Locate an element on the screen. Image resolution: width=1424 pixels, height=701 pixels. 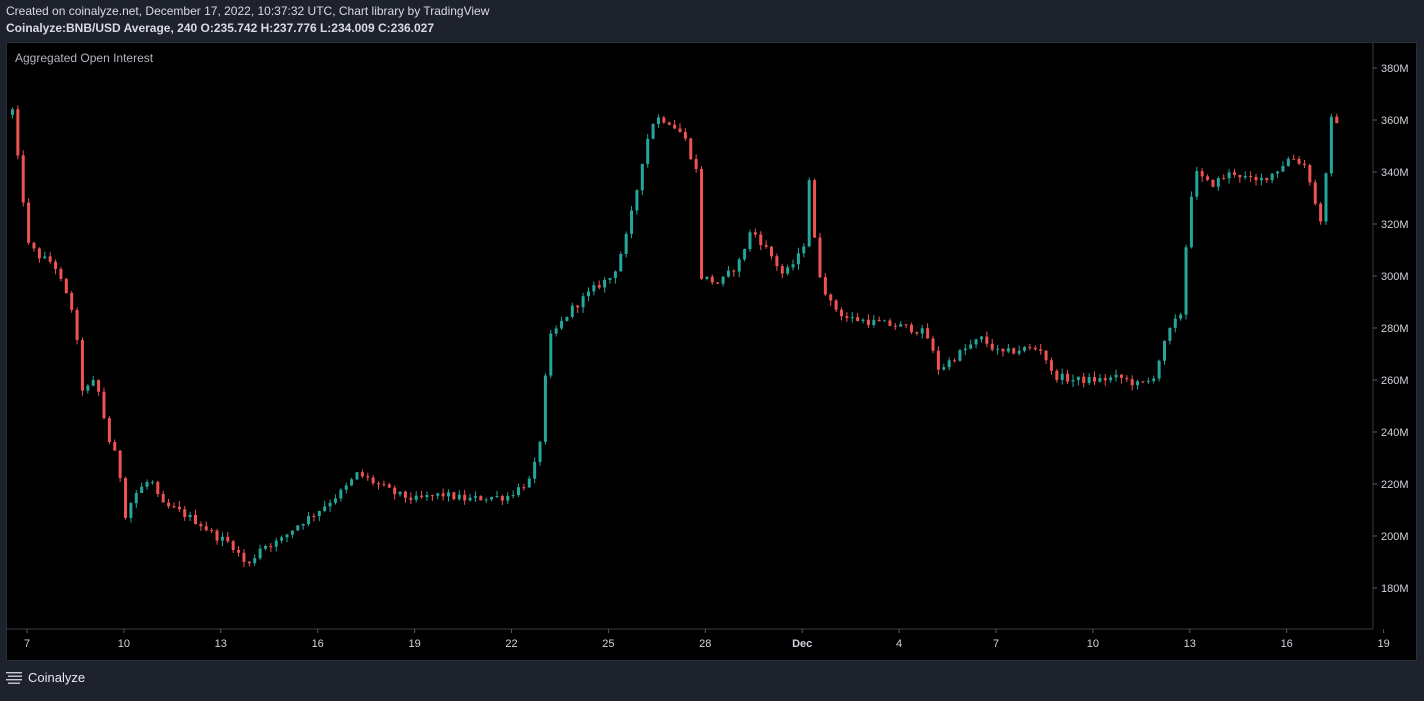
x-tick-label: Dec is located at coordinates (802, 644).